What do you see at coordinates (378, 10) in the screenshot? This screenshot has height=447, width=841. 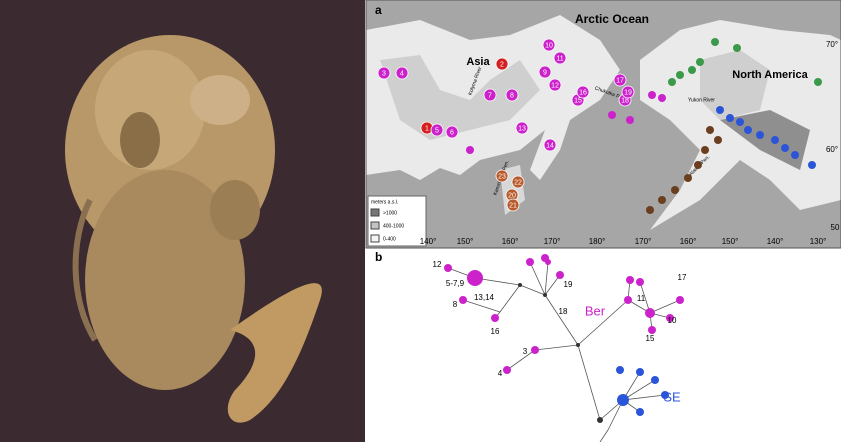 I see `panel-label: a` at bounding box center [378, 10].